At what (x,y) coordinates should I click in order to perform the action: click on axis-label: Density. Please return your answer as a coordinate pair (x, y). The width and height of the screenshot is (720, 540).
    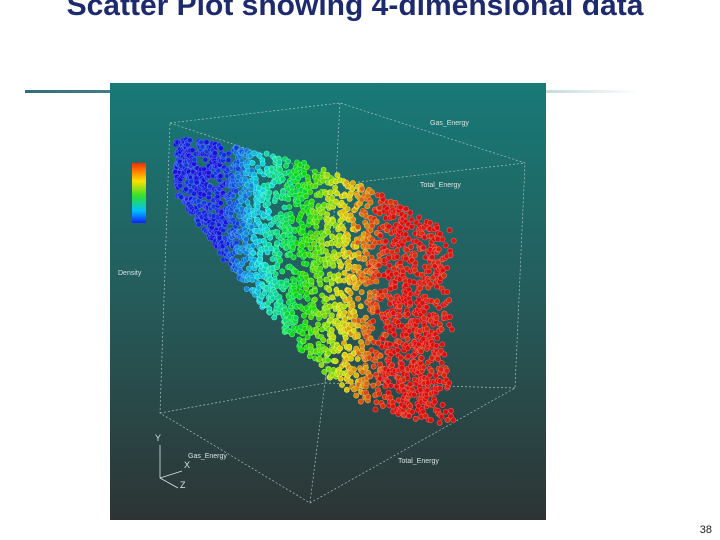
    Looking at the image, I should click on (130, 273).